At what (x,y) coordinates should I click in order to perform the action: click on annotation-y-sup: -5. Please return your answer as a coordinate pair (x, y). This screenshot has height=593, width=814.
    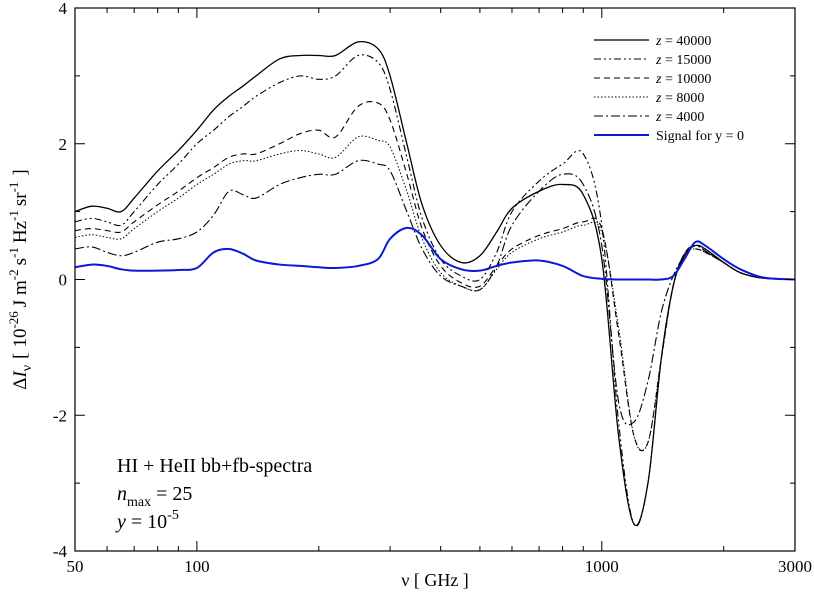
    Looking at the image, I should click on (173, 515).